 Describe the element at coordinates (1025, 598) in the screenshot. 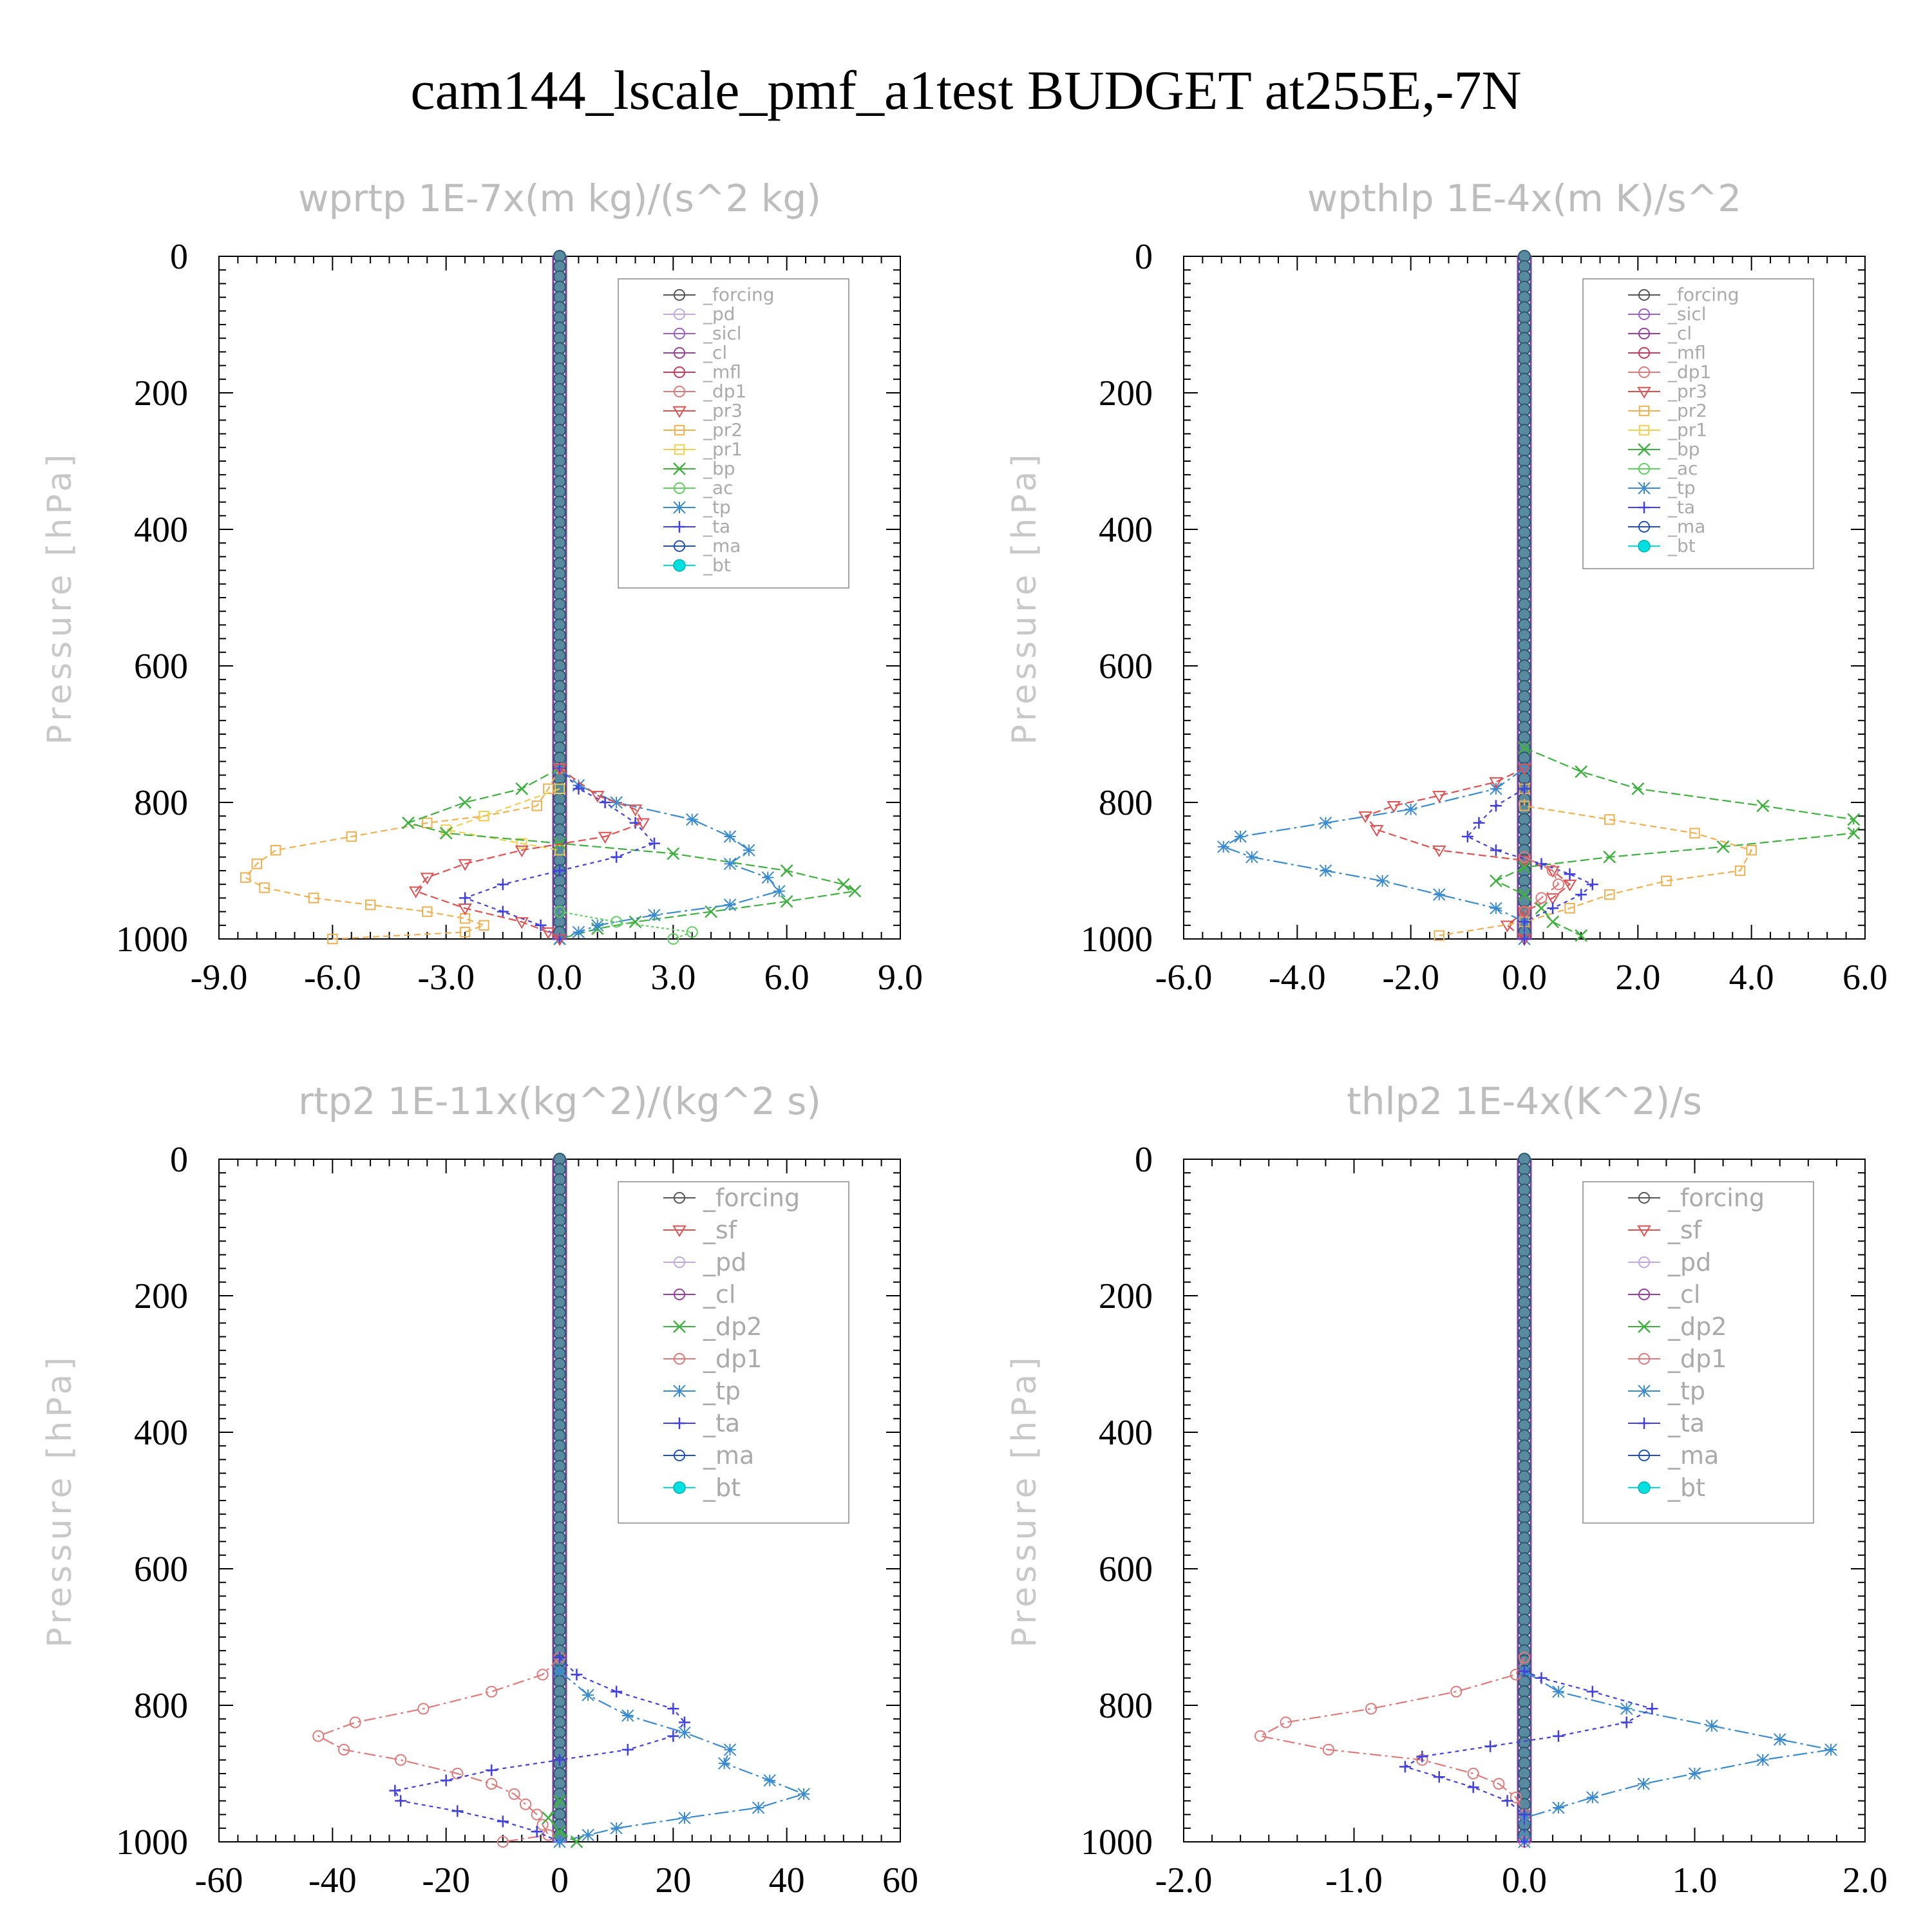

I see `y-axis-label: Pressure [hPa]` at that location.